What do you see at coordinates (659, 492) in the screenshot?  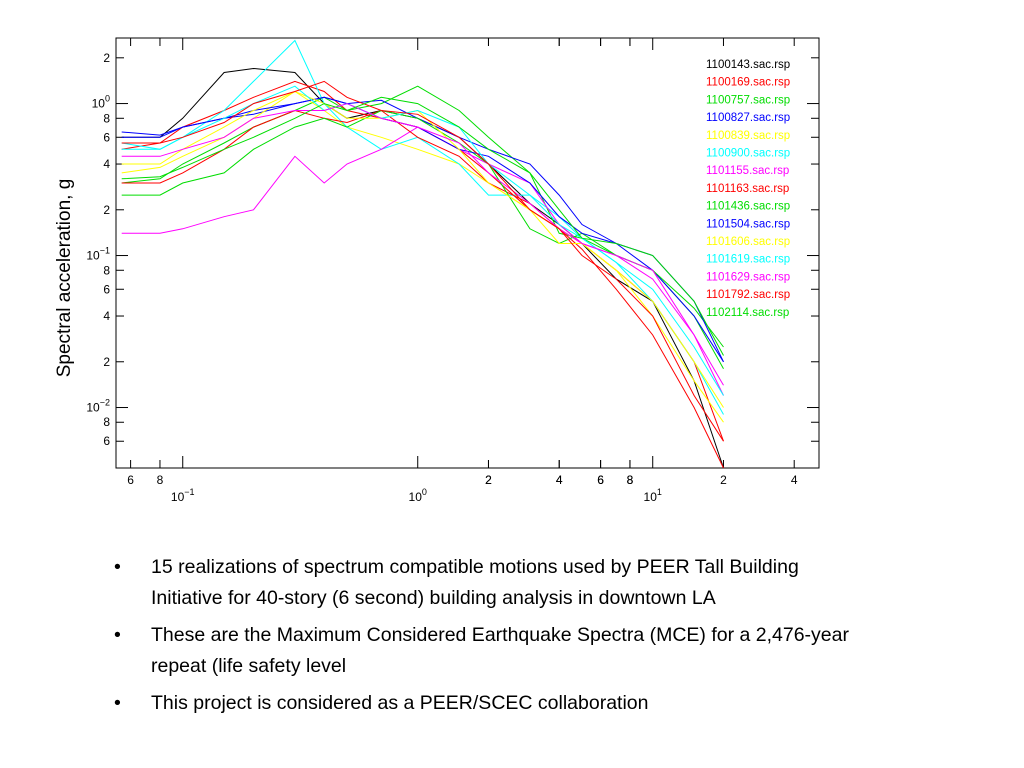 I see `tick-label-exponent: 1` at bounding box center [659, 492].